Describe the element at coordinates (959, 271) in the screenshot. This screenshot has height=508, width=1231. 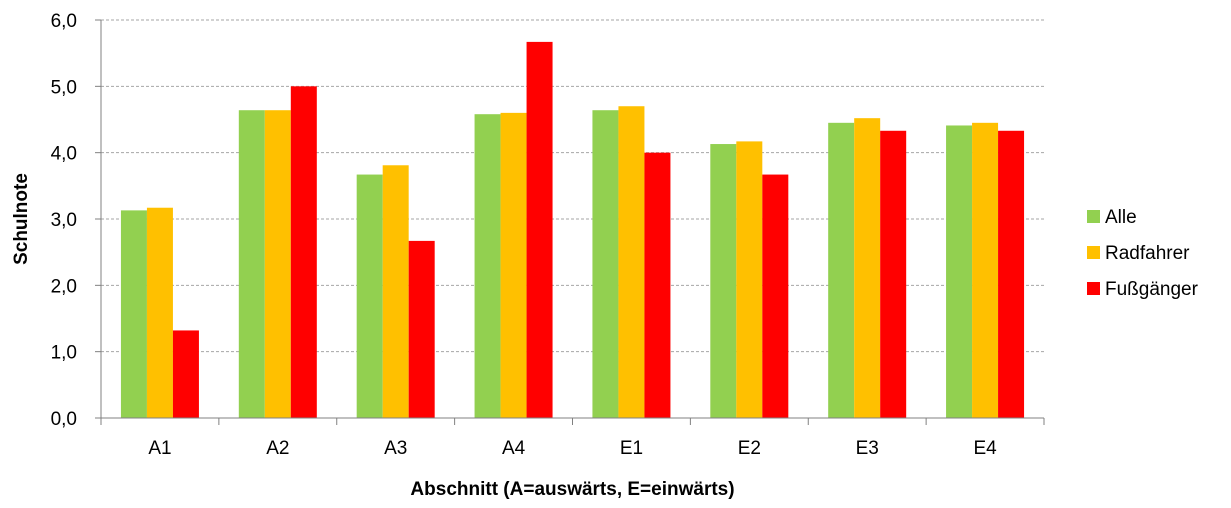
I see `bar-alle-e4` at that location.